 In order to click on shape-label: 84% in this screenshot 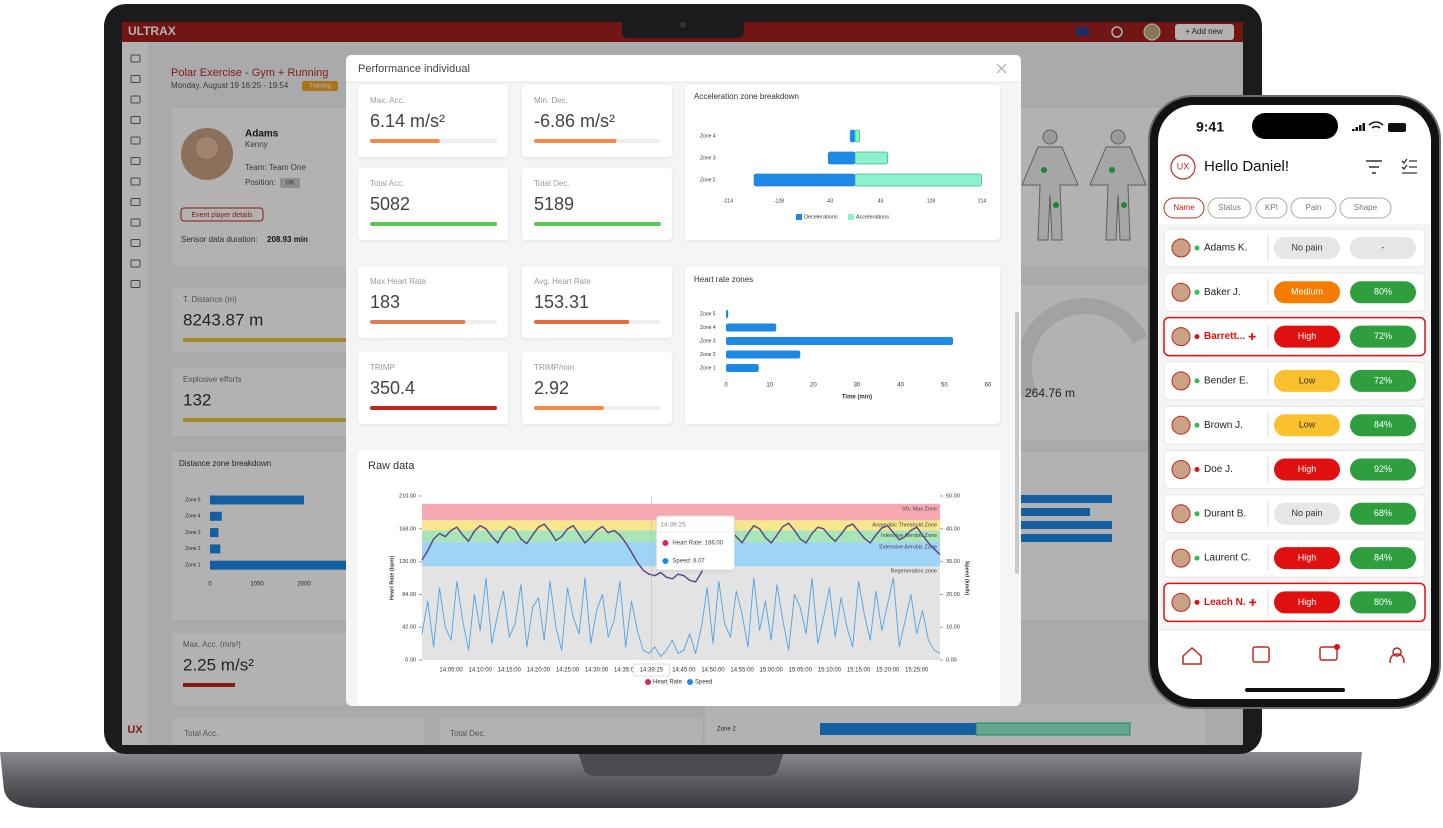, I will do `click(1383, 557)`.